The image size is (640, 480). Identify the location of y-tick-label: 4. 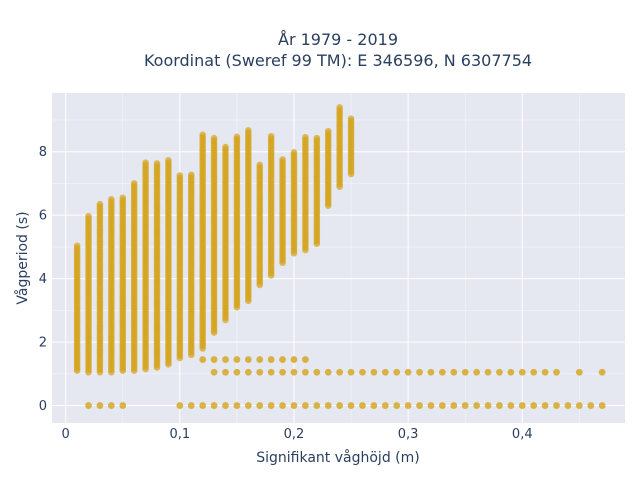
(43, 279).